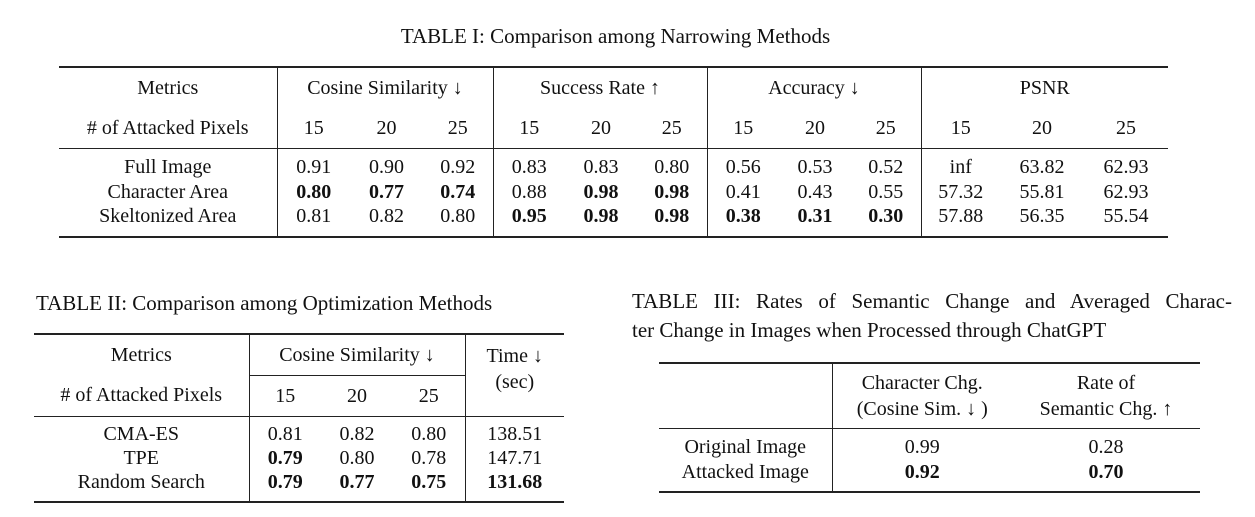  I want to click on table3-col1-header: Character Chg. (Cosine Sim. ↓ ), so click(922, 395).